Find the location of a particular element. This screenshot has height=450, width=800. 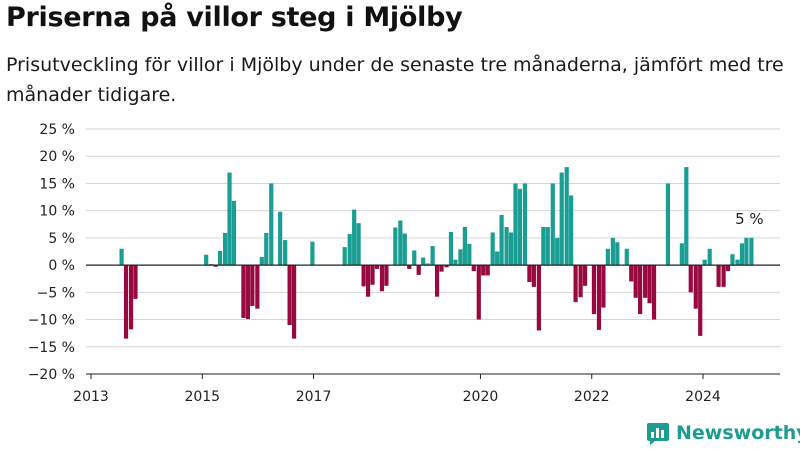

y-tick-label: 25 % is located at coordinates (57, 130).